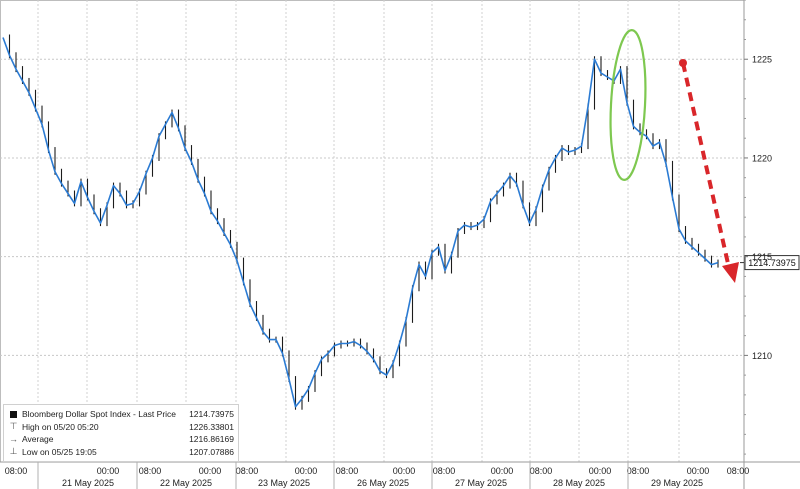 The image size is (800, 489). What do you see at coordinates (706, 165) in the screenshot?
I see `trend-arrow-shaft` at bounding box center [706, 165].